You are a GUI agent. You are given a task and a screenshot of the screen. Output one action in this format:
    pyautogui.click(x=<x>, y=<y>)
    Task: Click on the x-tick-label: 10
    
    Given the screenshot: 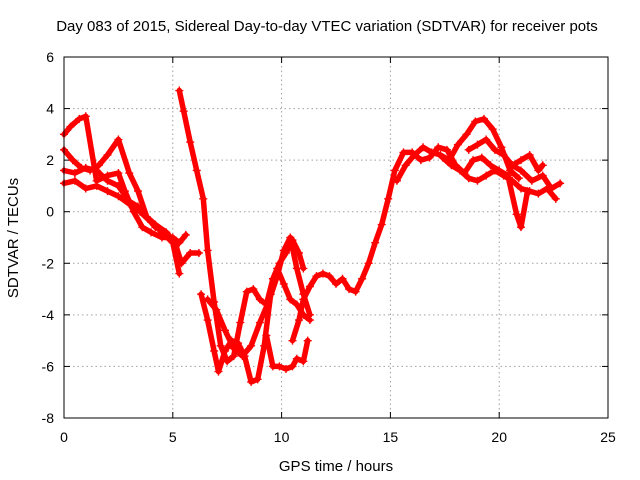 What is the action you would take?
    pyautogui.click(x=282, y=437)
    